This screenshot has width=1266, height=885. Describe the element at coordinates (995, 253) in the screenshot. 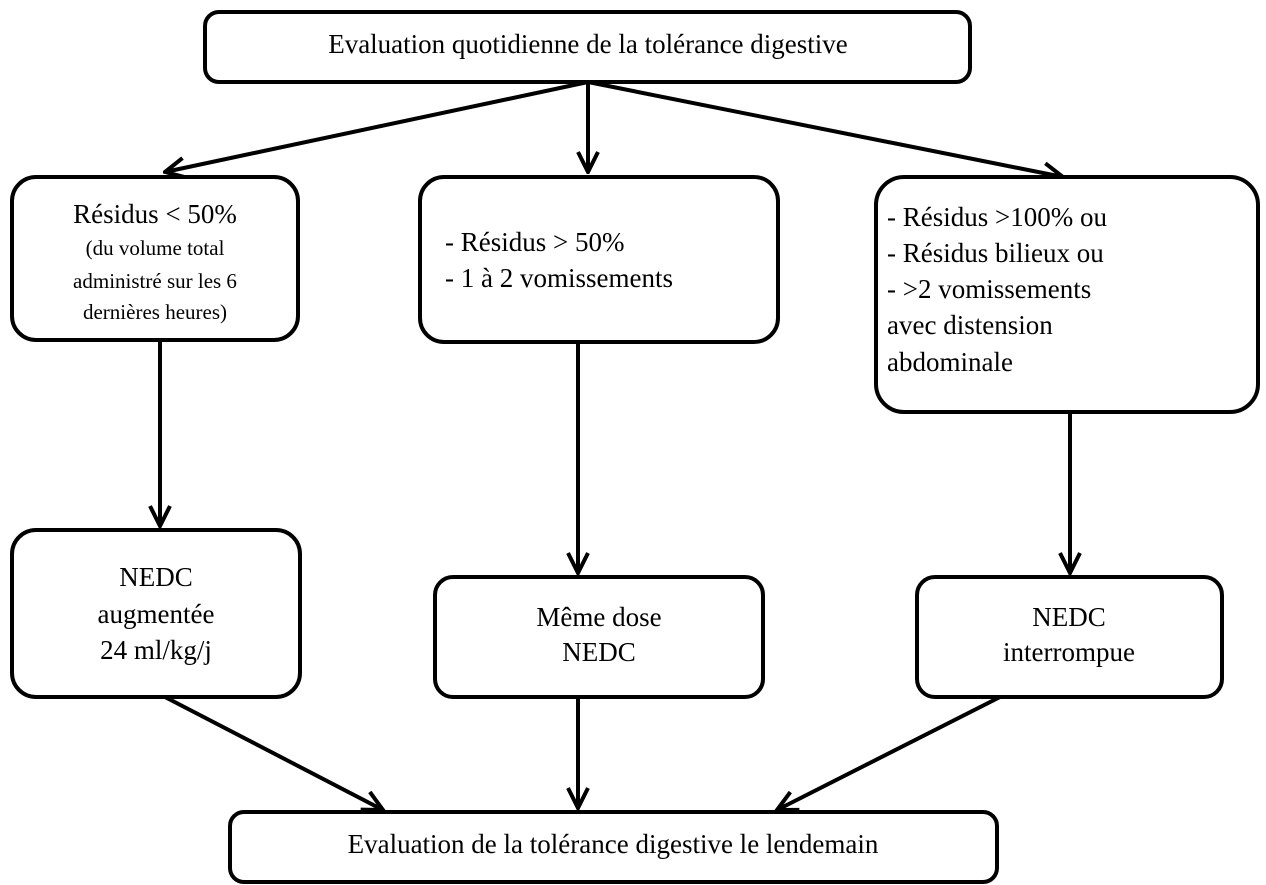

I see `node-text: - Résidus bilieux ou` at that location.